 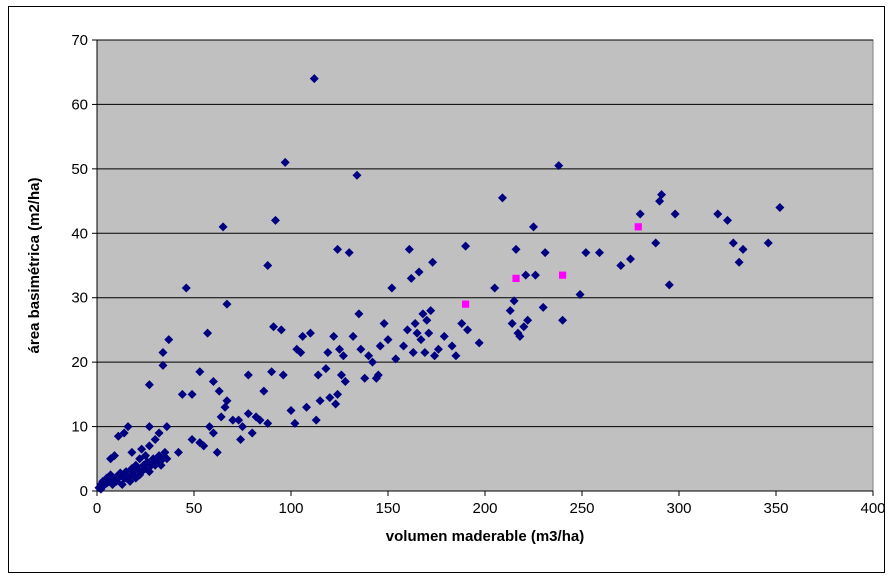 What do you see at coordinates (79, 427) in the screenshot?
I see `y-tick-label: 10` at bounding box center [79, 427].